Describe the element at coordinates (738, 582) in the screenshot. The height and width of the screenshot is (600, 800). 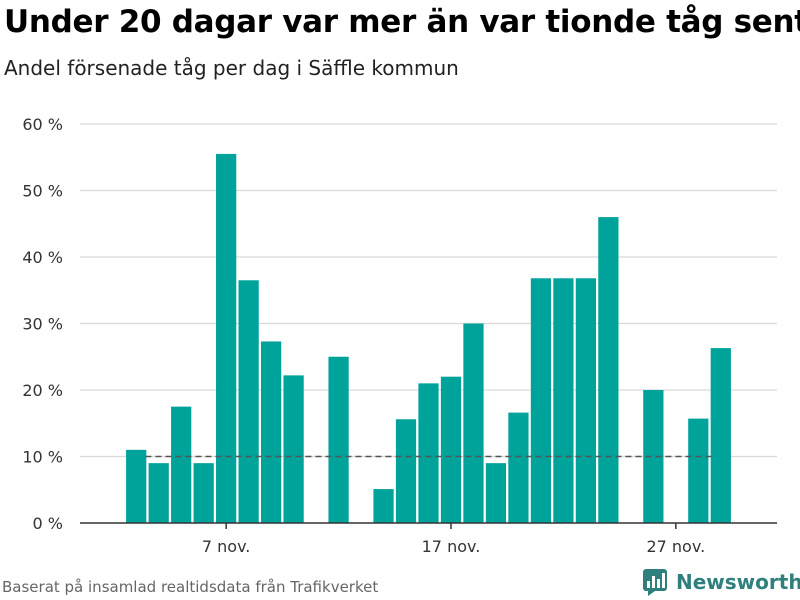
I see `brand-name: Newsworthy` at that location.